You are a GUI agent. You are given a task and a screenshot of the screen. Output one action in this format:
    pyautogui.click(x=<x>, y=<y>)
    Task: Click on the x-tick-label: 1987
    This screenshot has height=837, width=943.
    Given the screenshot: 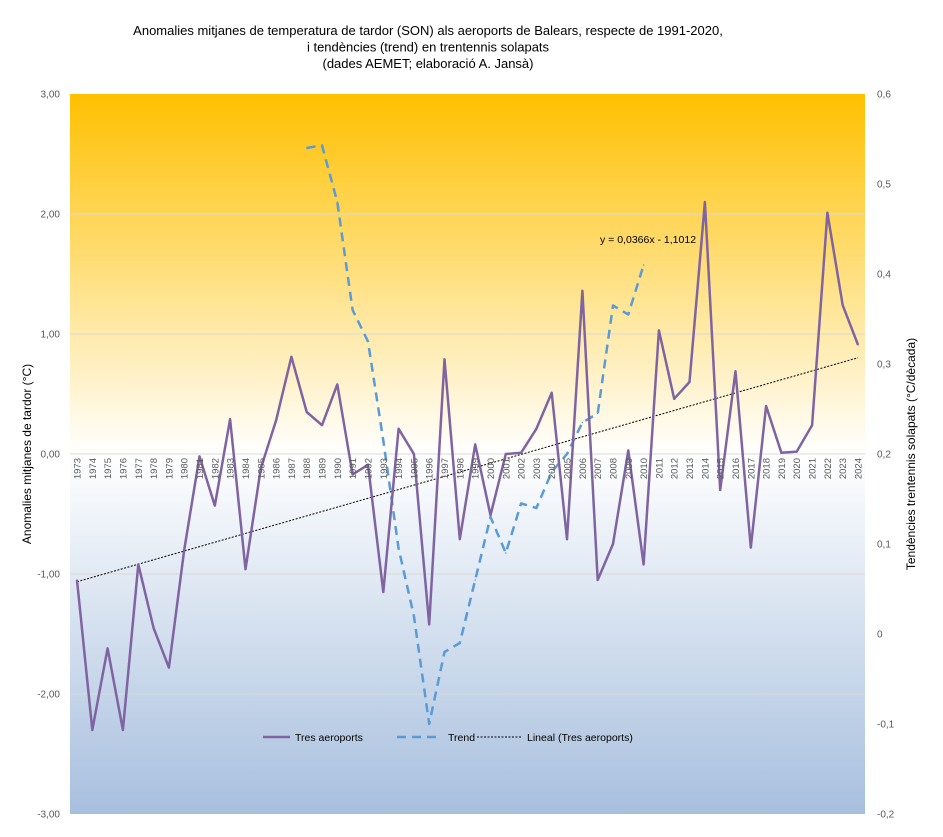 What is the action you would take?
    pyautogui.click(x=292, y=468)
    